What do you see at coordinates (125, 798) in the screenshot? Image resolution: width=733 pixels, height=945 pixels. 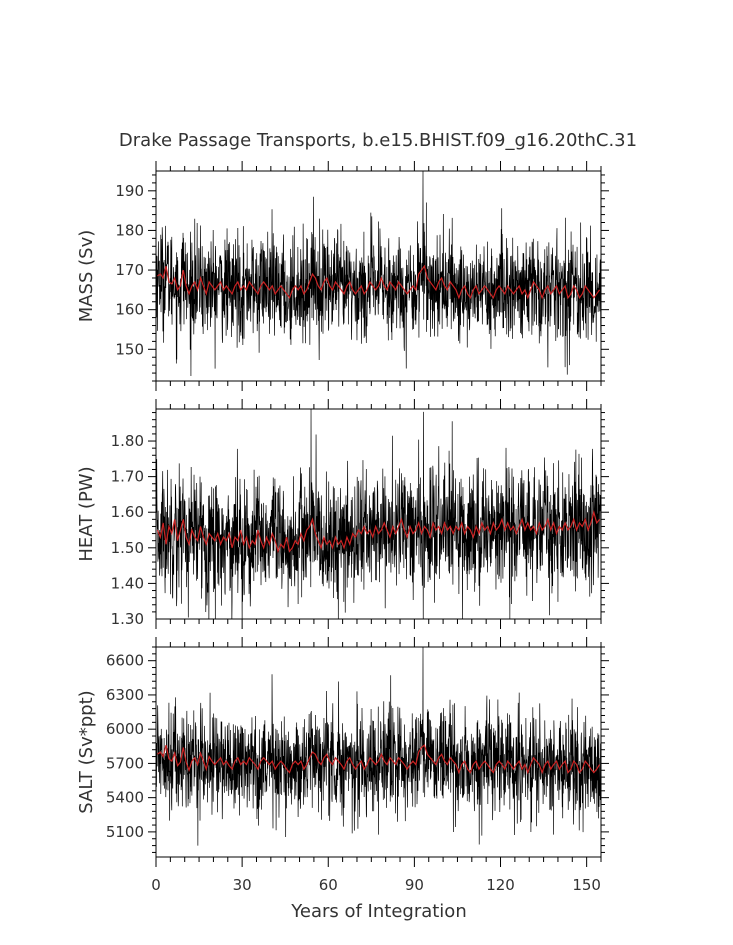 I see `salt-y-tick-label: 5400` at bounding box center [125, 798].